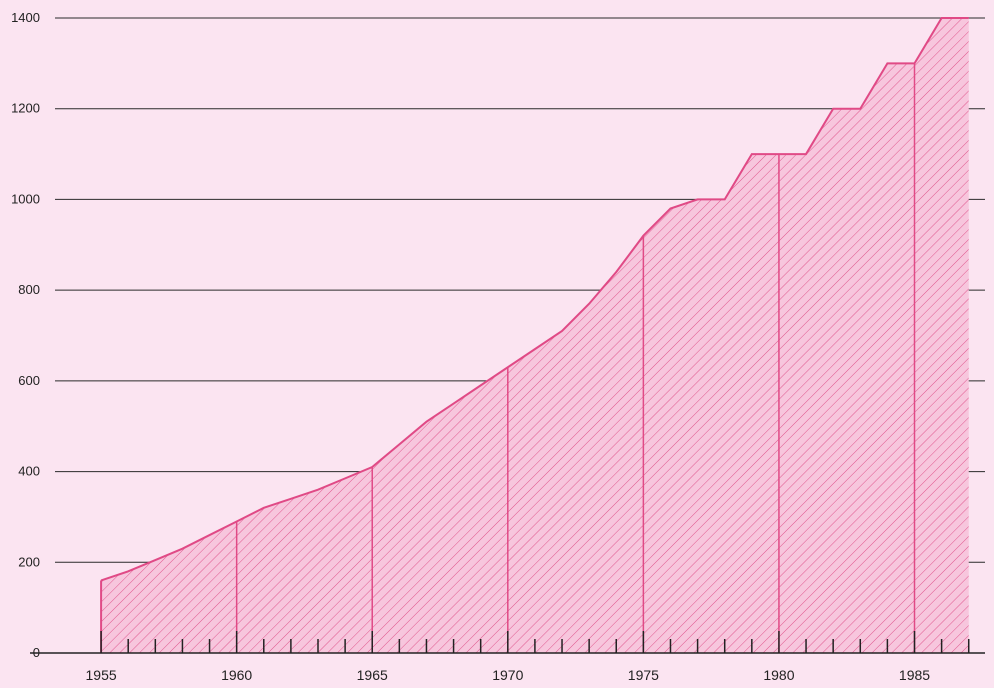 The height and width of the screenshot is (688, 994). What do you see at coordinates (507, 657) in the screenshot?
I see `x-axis: 195519601965197019751980198519` at bounding box center [507, 657].